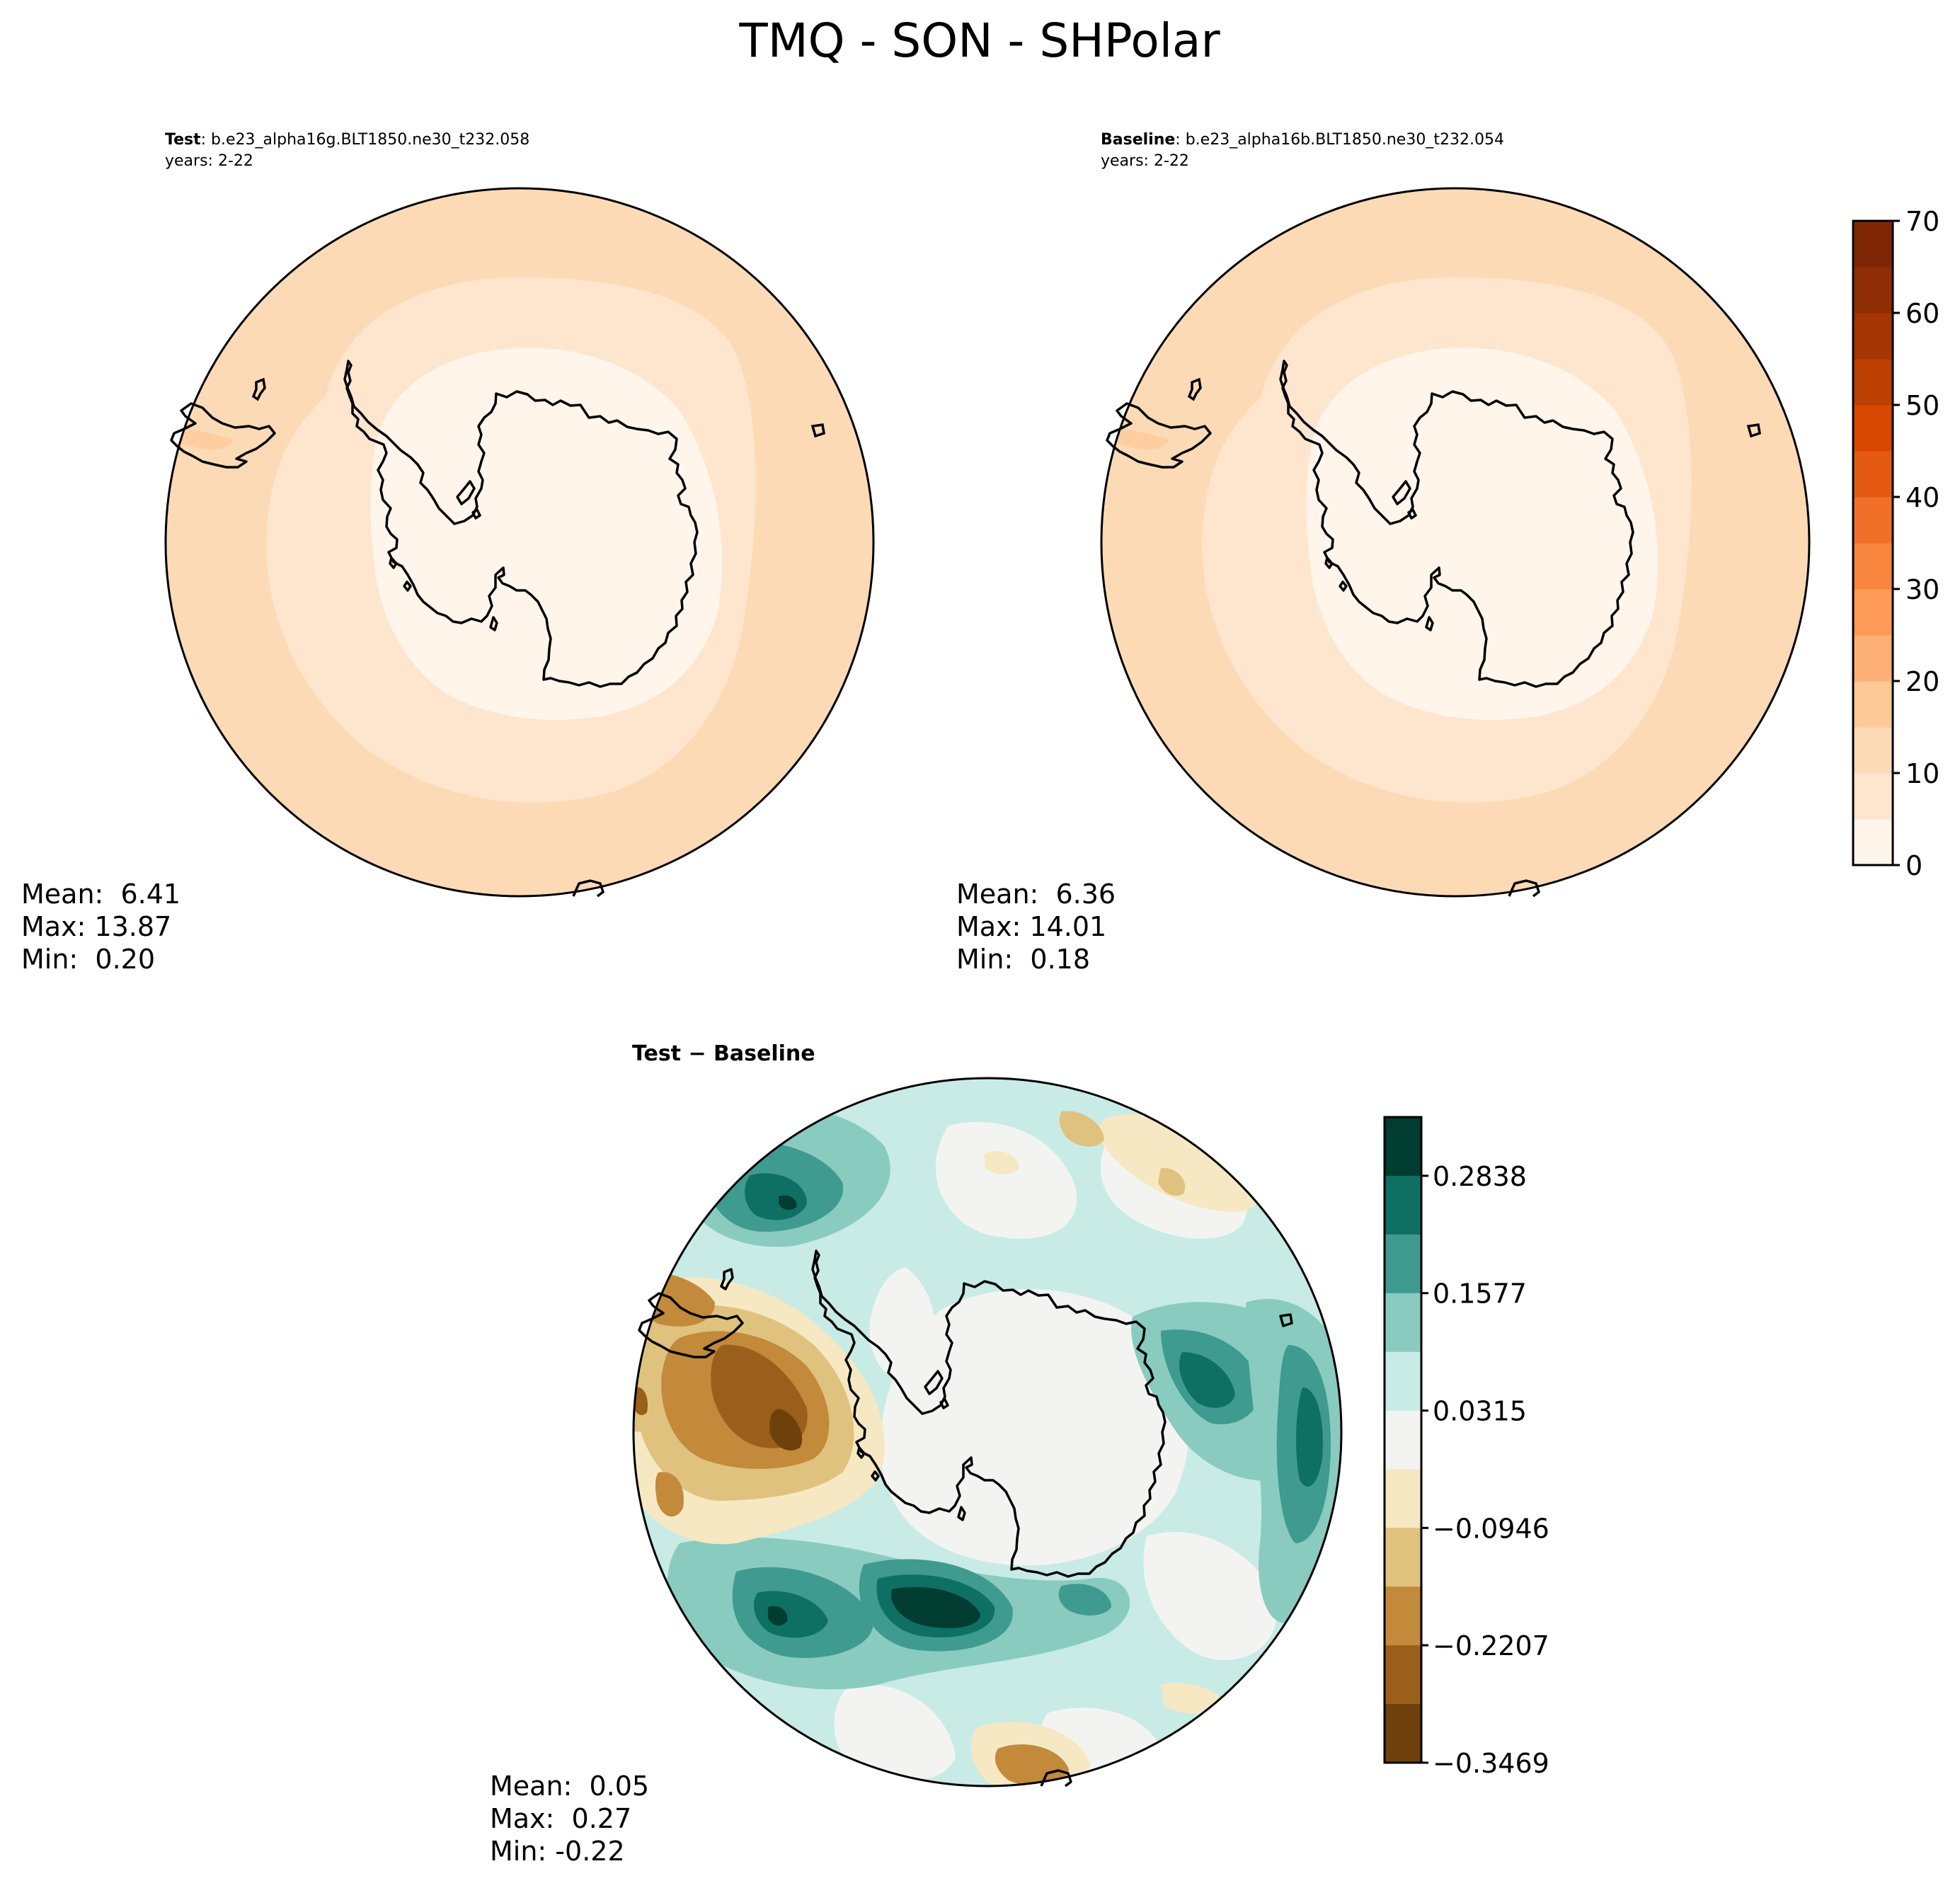 The height and width of the screenshot is (1888, 1960). I want to click on test-map, so click(519, 542).